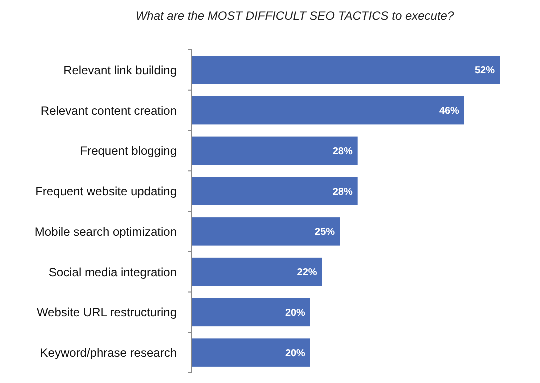  I want to click on data-label: 46%, so click(449, 112).